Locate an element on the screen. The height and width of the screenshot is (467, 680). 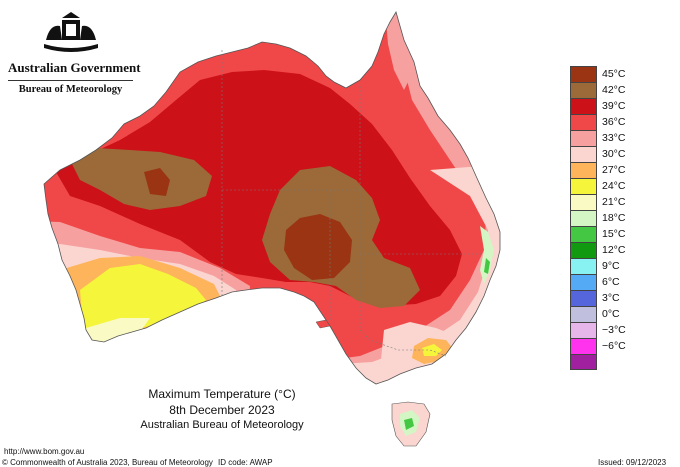
legend-label: 33°C is located at coordinates (614, 138).